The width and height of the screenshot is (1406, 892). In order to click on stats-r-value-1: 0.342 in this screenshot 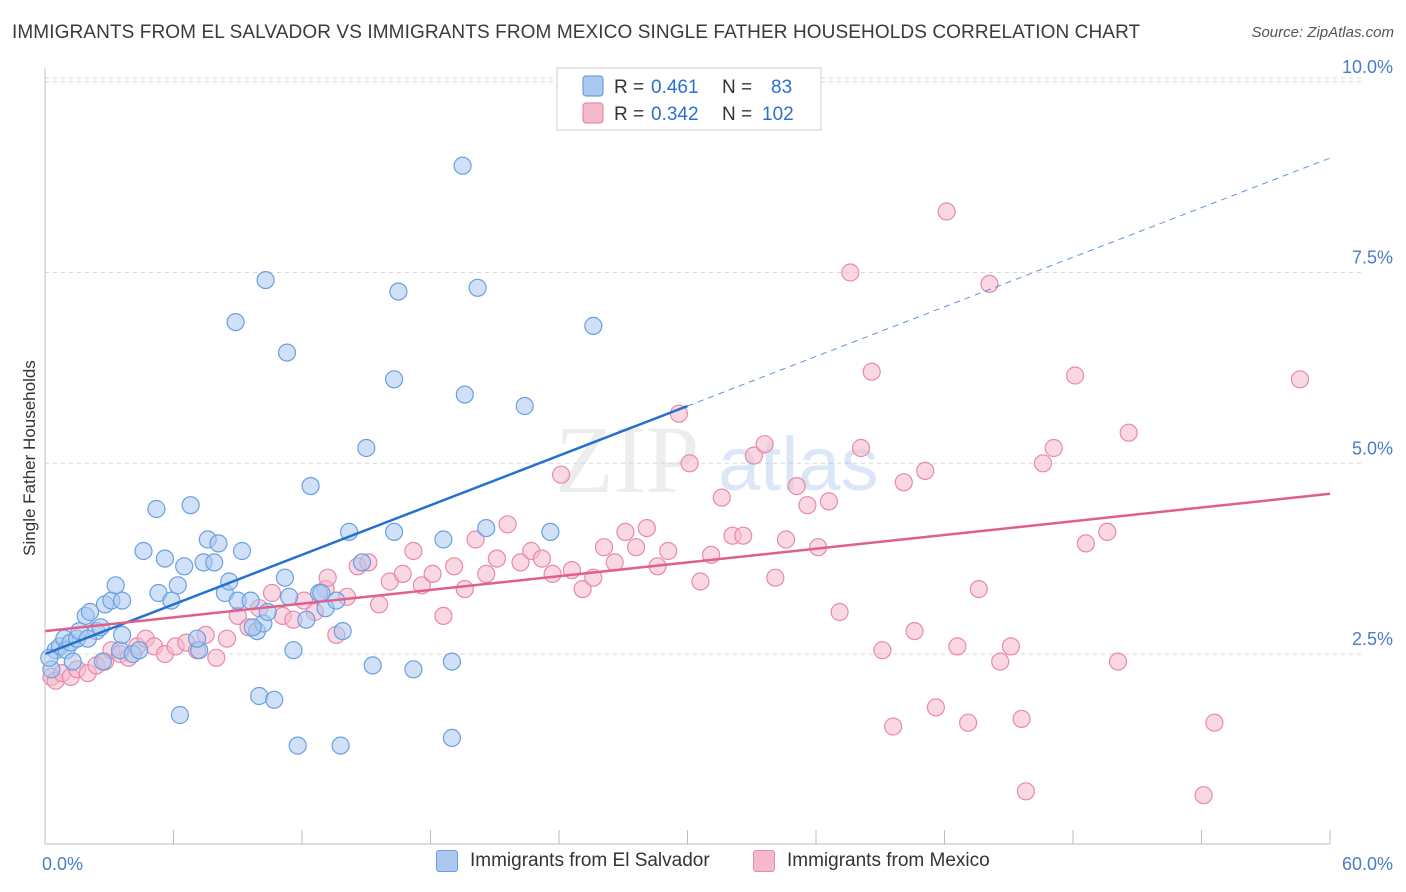, I will do `click(675, 114)`.